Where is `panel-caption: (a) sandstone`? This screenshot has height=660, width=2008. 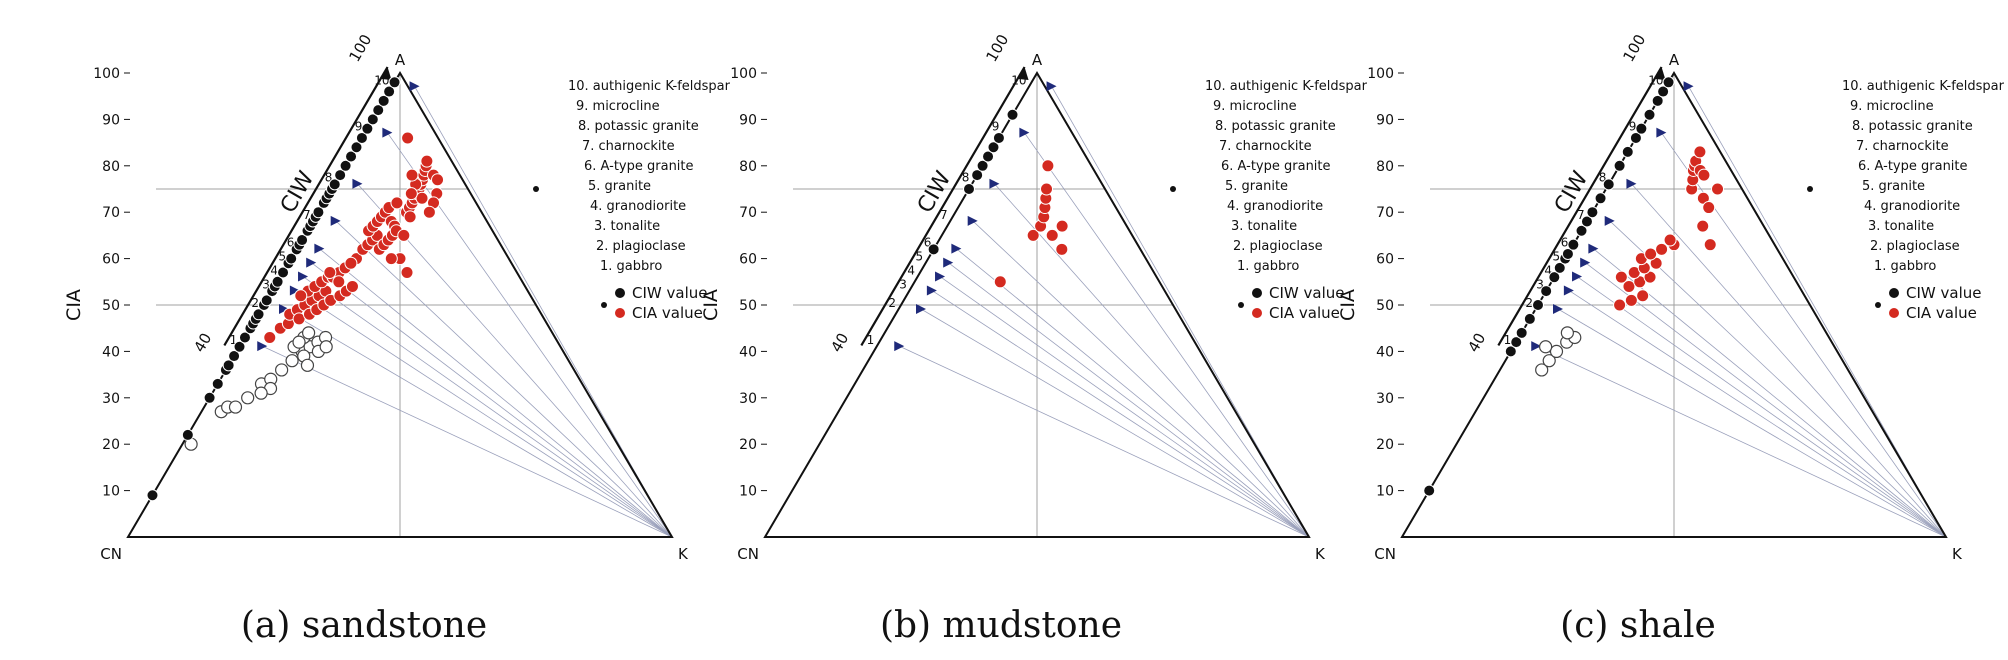
panel-caption: (a) sandstone is located at coordinates (364, 625).